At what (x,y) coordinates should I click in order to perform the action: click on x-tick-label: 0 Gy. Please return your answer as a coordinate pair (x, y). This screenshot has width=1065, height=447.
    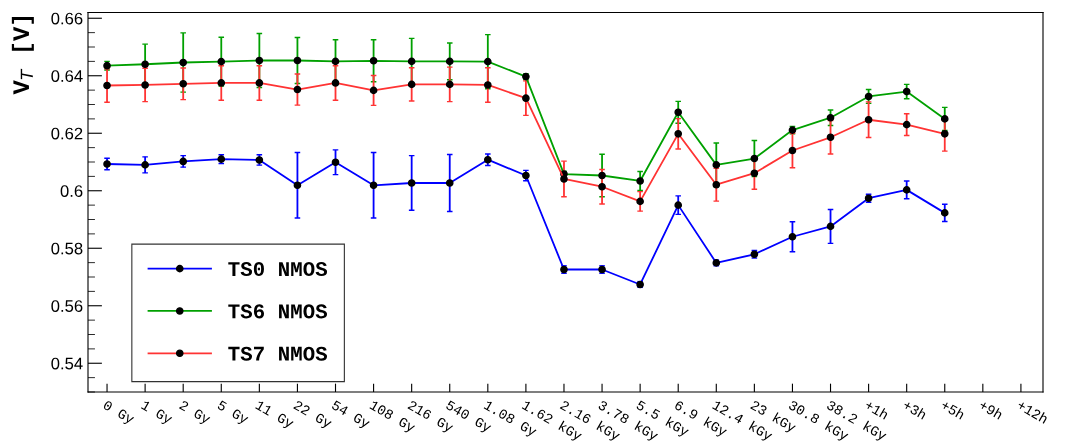
    Looking at the image, I should click on (118, 413).